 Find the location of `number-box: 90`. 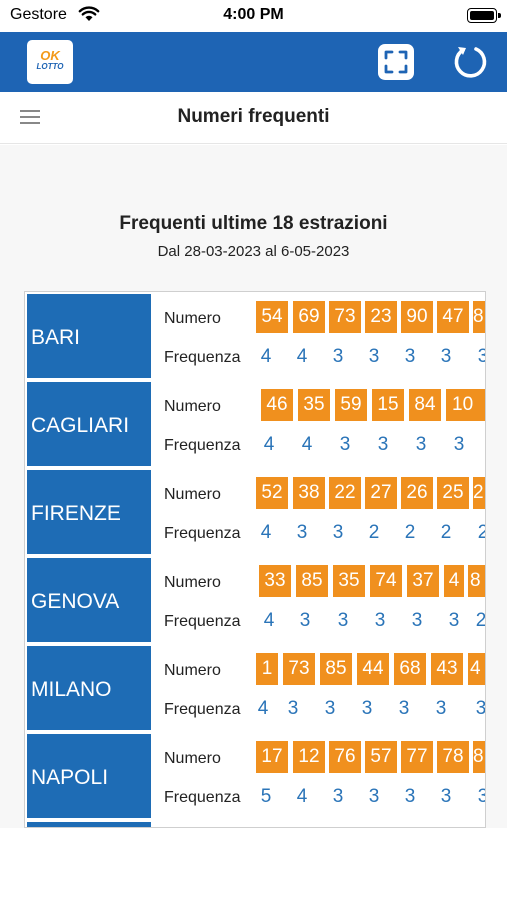

number-box: 90 is located at coordinates (417, 317).